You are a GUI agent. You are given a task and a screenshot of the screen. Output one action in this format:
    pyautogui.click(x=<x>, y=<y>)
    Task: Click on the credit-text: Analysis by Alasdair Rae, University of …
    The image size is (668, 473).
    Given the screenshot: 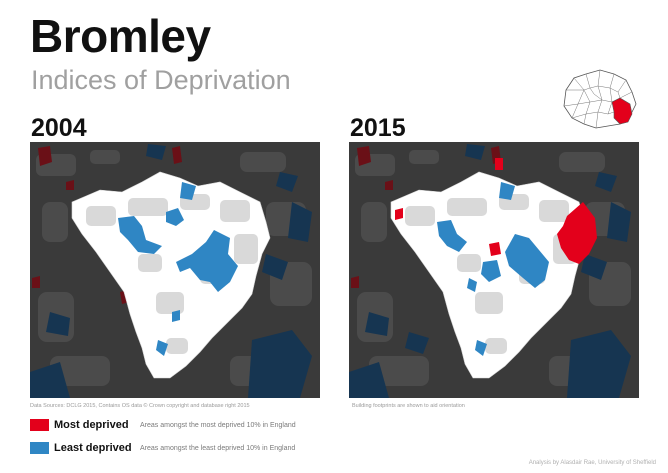 What is the action you would take?
    pyautogui.click(x=592, y=463)
    